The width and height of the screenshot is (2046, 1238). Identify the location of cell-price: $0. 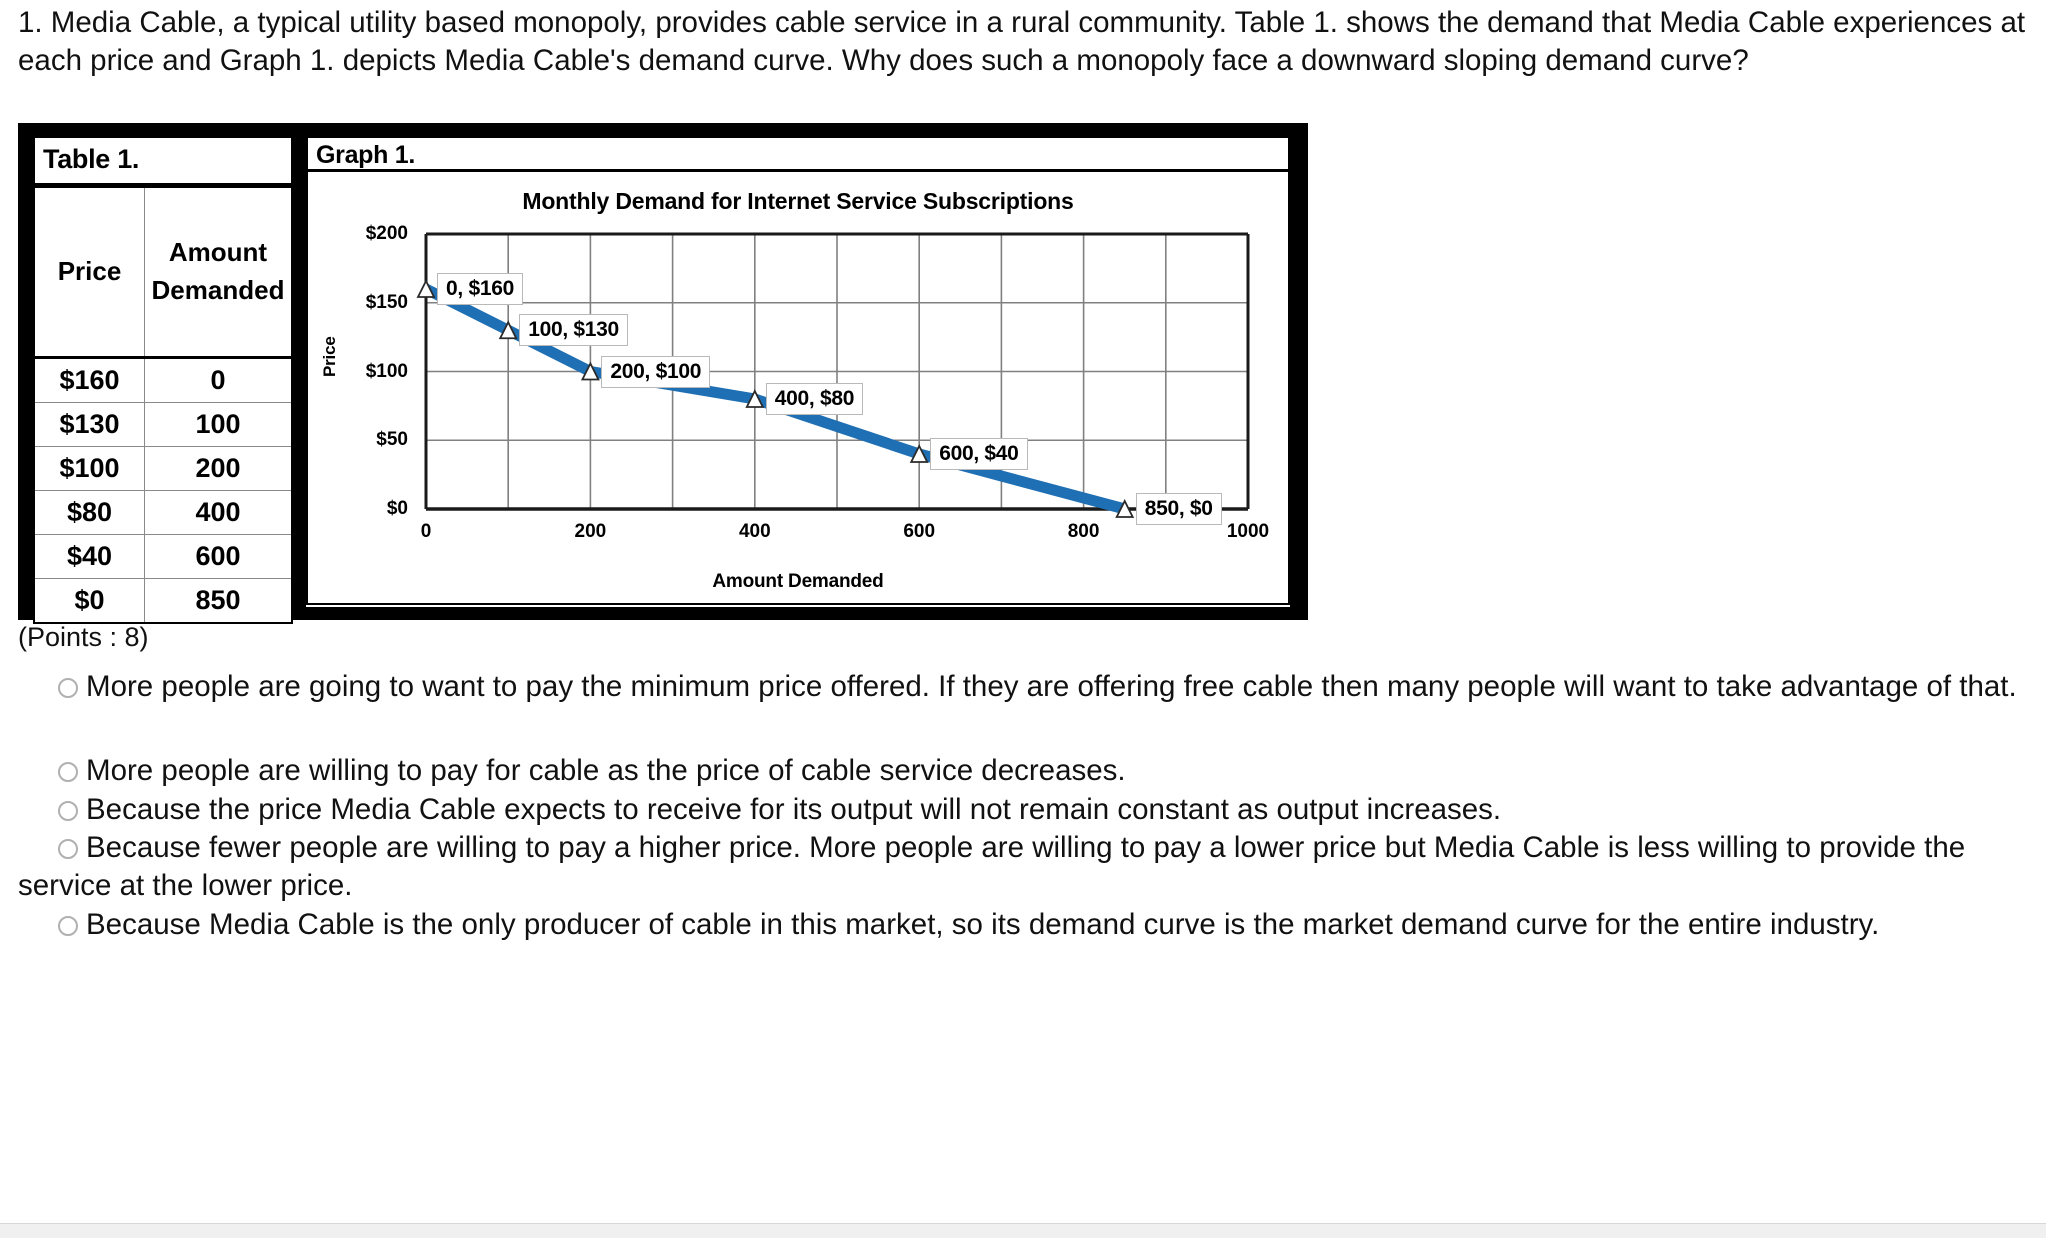
(89, 601).